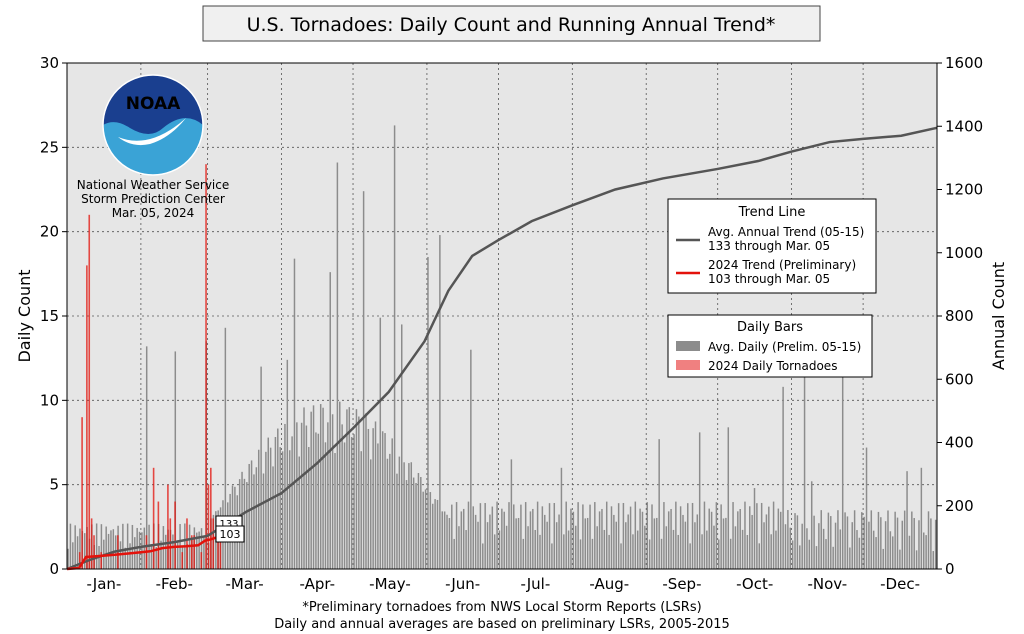 The width and height of the screenshot is (1024, 634). Describe the element at coordinates (230, 534) in the screenshot. I see `svg-text: 103` at that location.